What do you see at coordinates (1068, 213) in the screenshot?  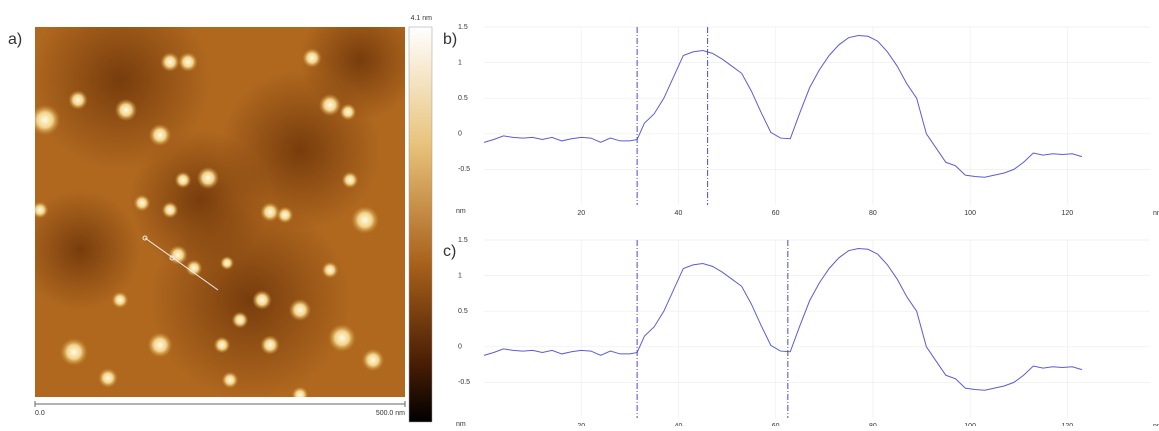 I see `x-tick-label: 120` at bounding box center [1068, 213].